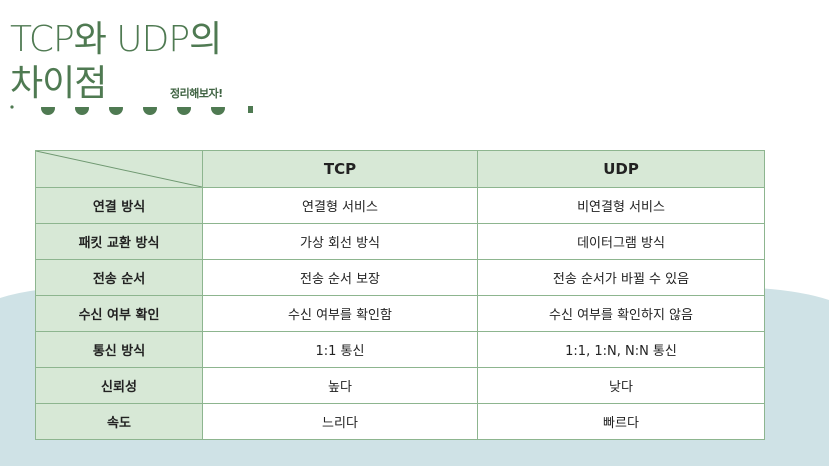 Image resolution: width=829 pixels, height=466 pixels. What do you see at coordinates (621, 277) in the screenshot?
I see `udp-cell: 전송 순서가 바뀔 수 있음` at bounding box center [621, 277].